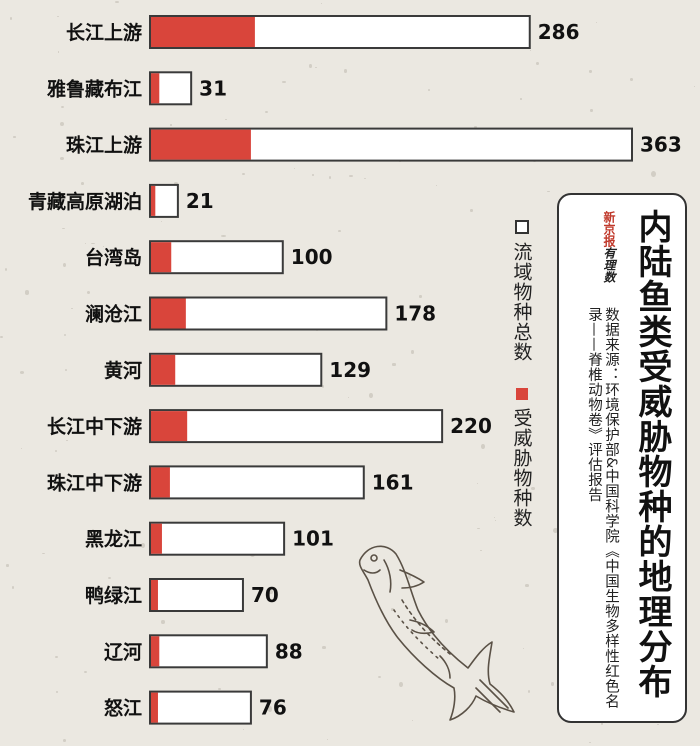 This screenshot has height=746, width=700. I want to click on label-total: 286, so click(559, 32).